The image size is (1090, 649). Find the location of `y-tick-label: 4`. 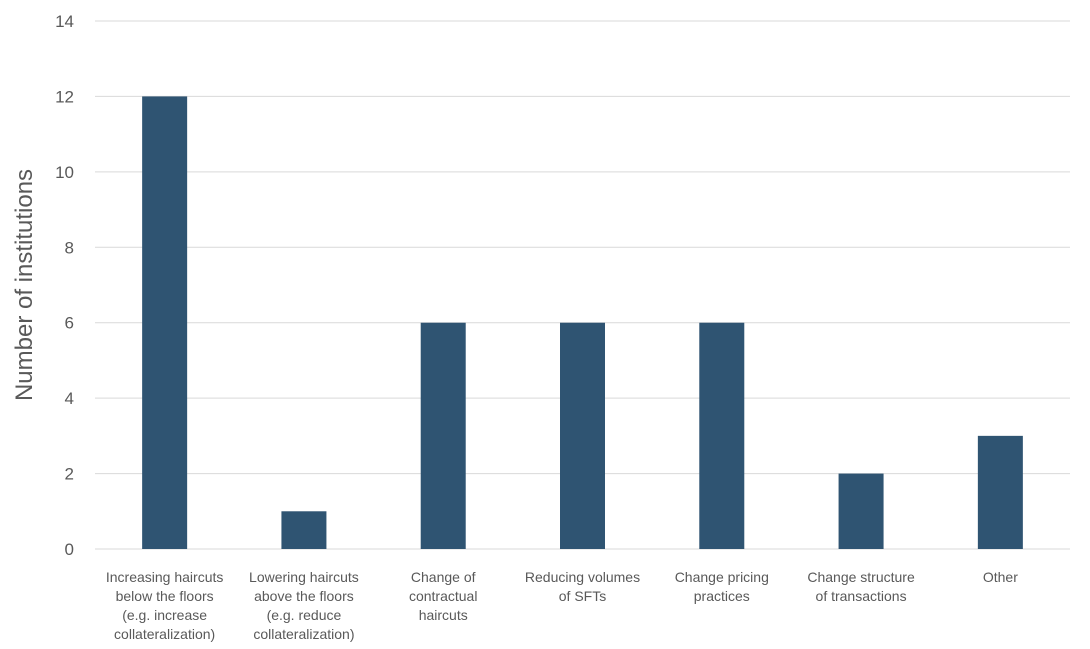

y-tick-label: 4 is located at coordinates (69, 398).